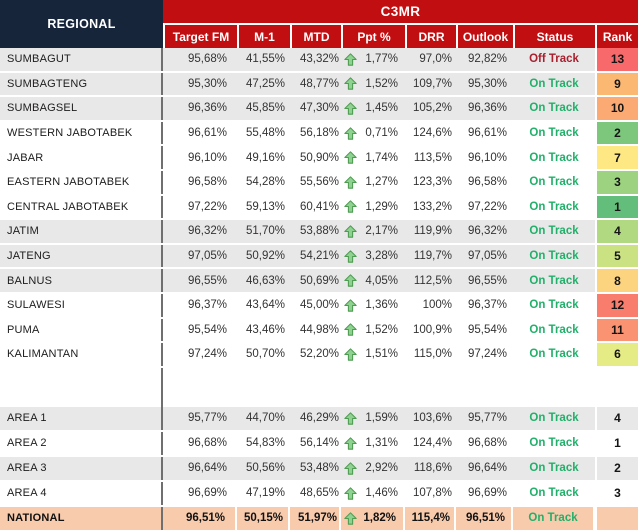  I want to click on column-header-target-fm: Target FM, so click(200, 36).